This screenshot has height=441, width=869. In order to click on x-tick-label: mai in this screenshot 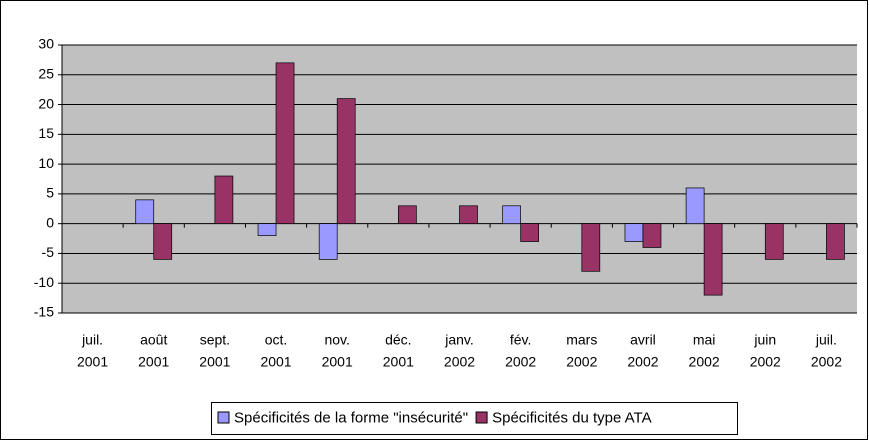, I will do `click(704, 340)`.